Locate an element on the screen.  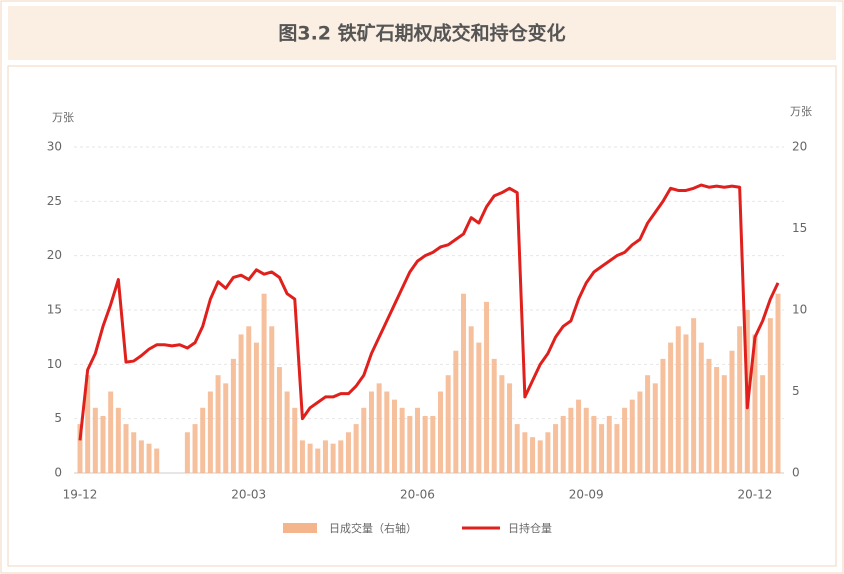
y2-tick-label: 15 is located at coordinates (799, 228).